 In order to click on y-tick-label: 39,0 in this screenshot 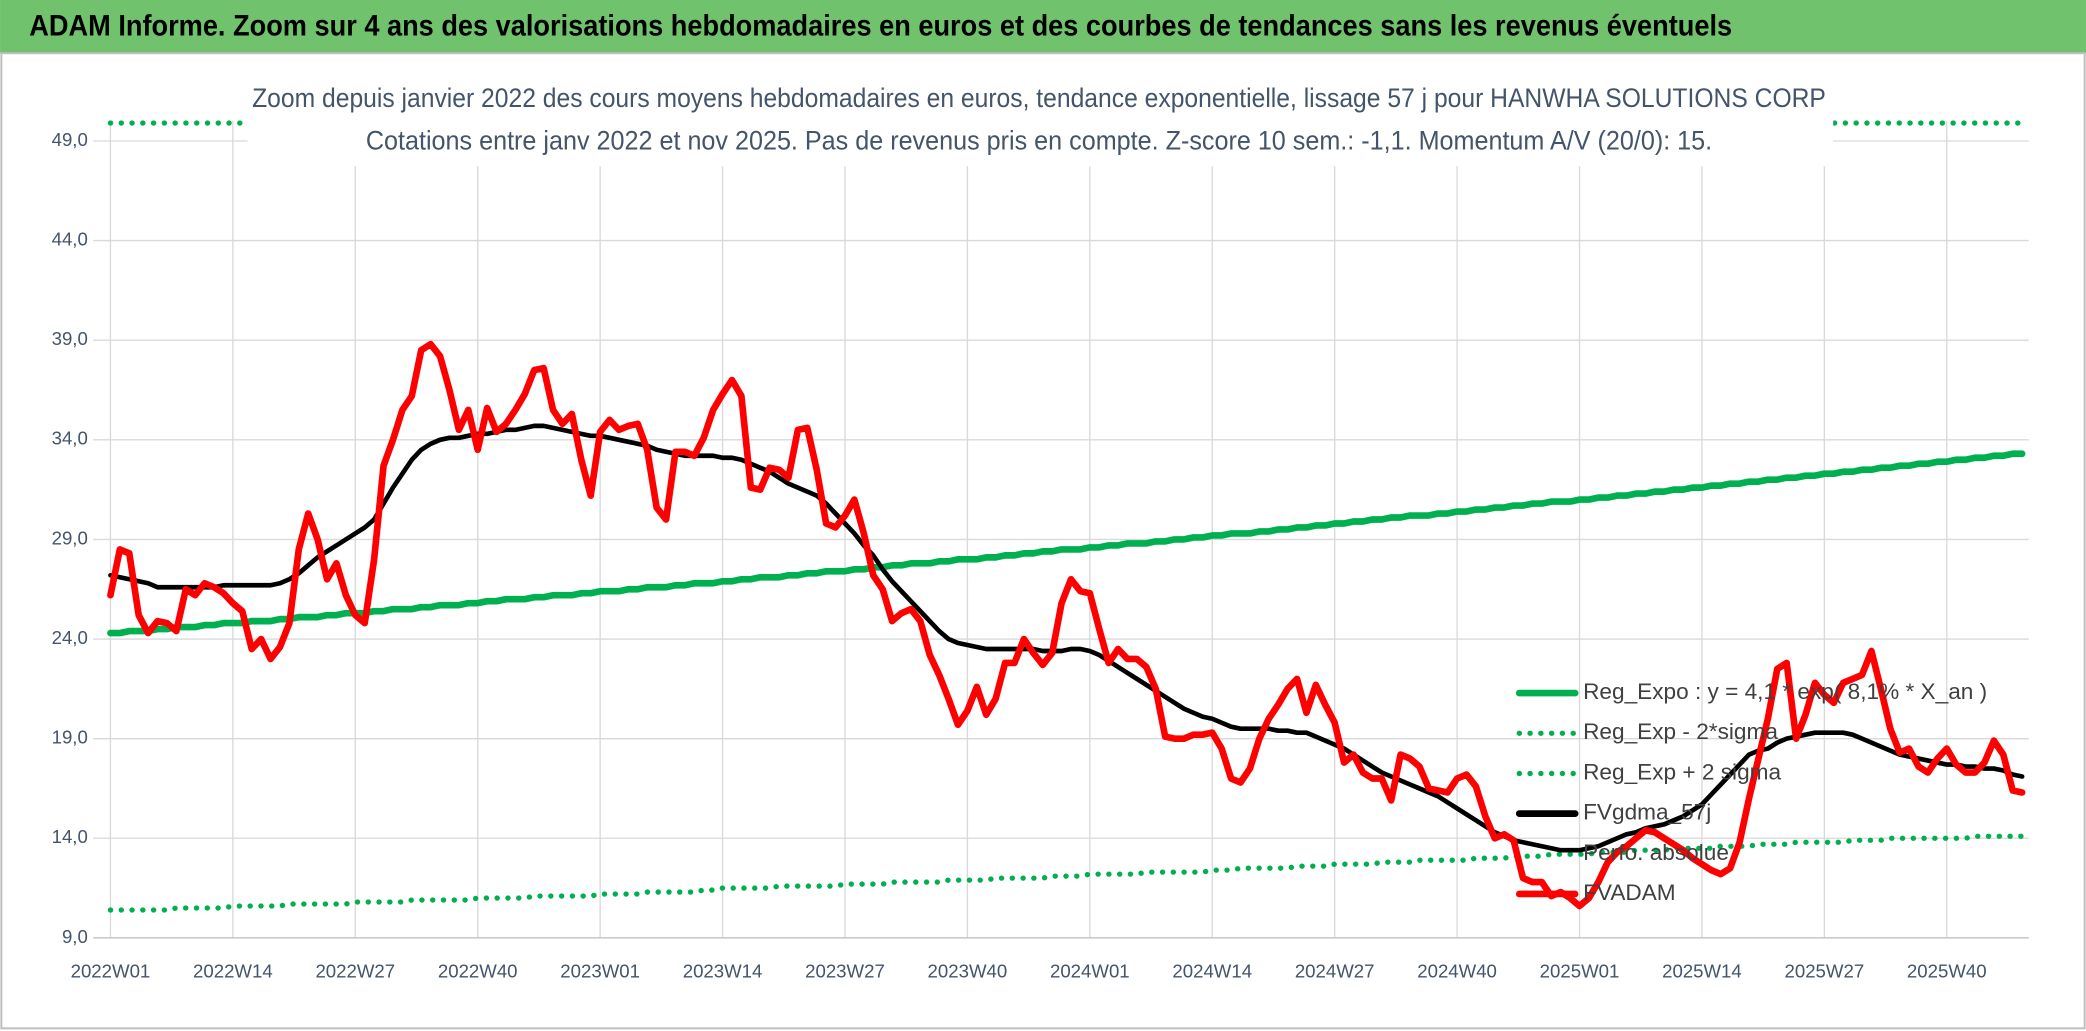, I will do `click(70, 338)`.